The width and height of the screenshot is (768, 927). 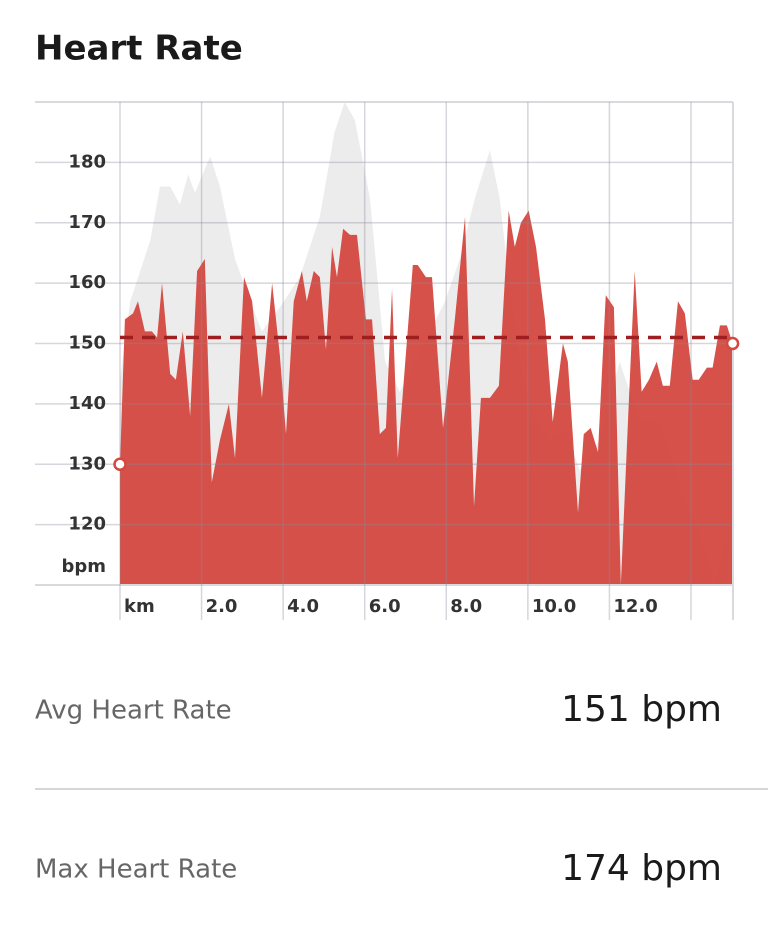 I want to click on x-tick-label: km, so click(x=139, y=606).